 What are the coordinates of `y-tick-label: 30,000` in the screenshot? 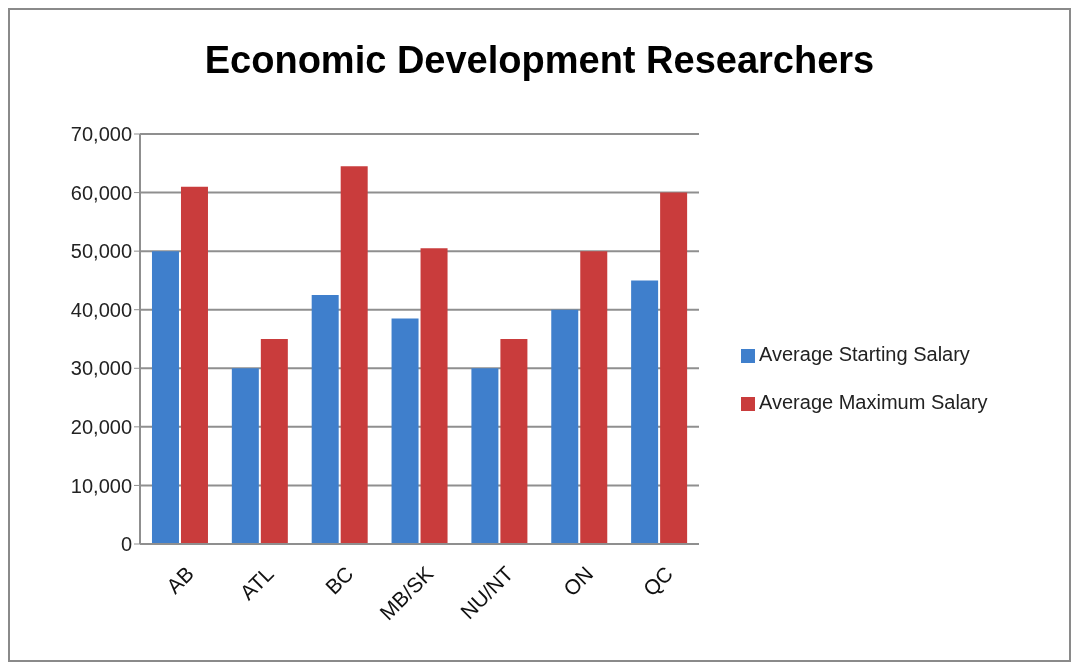 It's located at (101, 368).